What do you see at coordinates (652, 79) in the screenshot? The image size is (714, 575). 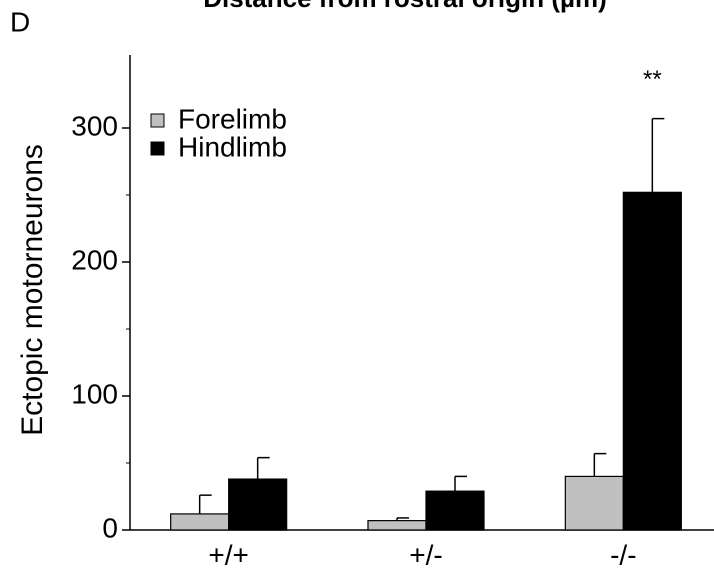 I see `annotation: **` at bounding box center [652, 79].